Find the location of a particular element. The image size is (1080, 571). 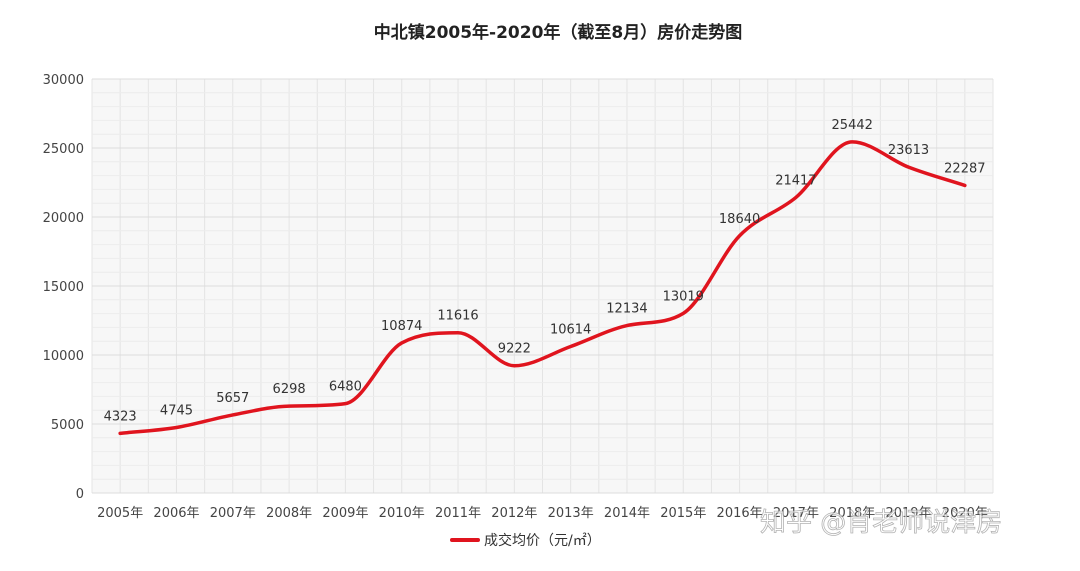

data-label: 21417 is located at coordinates (795, 180).